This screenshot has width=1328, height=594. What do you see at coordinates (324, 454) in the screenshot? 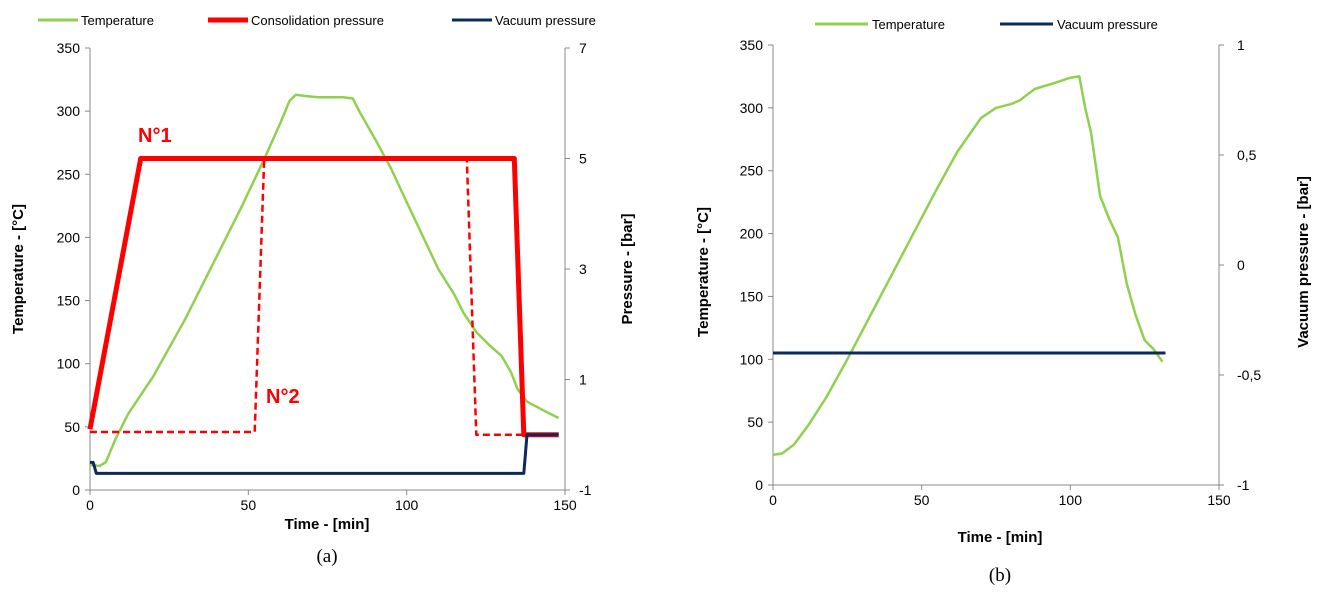
I see `series-vacuum-pressure-line` at bounding box center [324, 454].